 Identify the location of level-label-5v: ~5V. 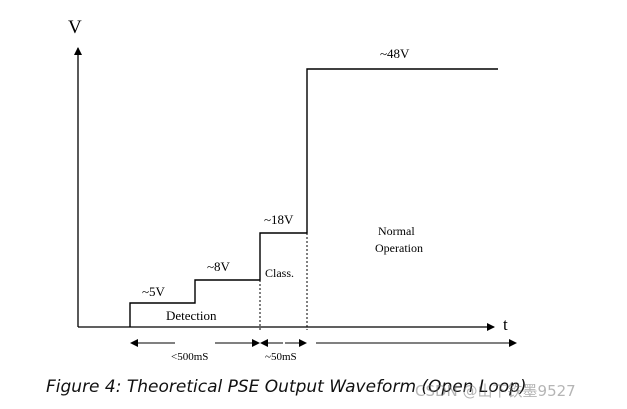
(154, 291).